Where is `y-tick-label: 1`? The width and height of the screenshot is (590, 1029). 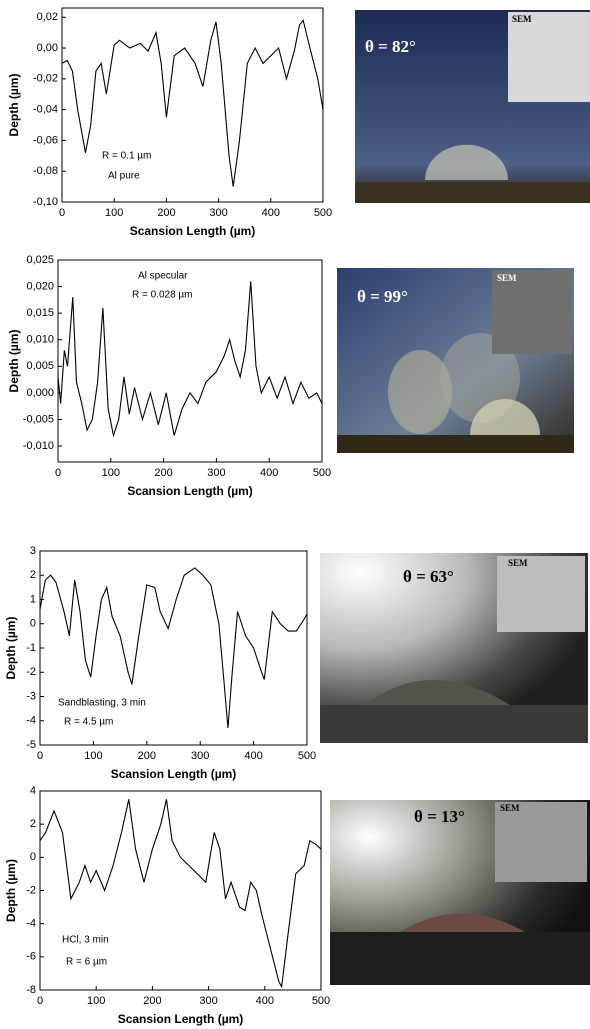 y-tick-label: 1 is located at coordinates (33, 599).